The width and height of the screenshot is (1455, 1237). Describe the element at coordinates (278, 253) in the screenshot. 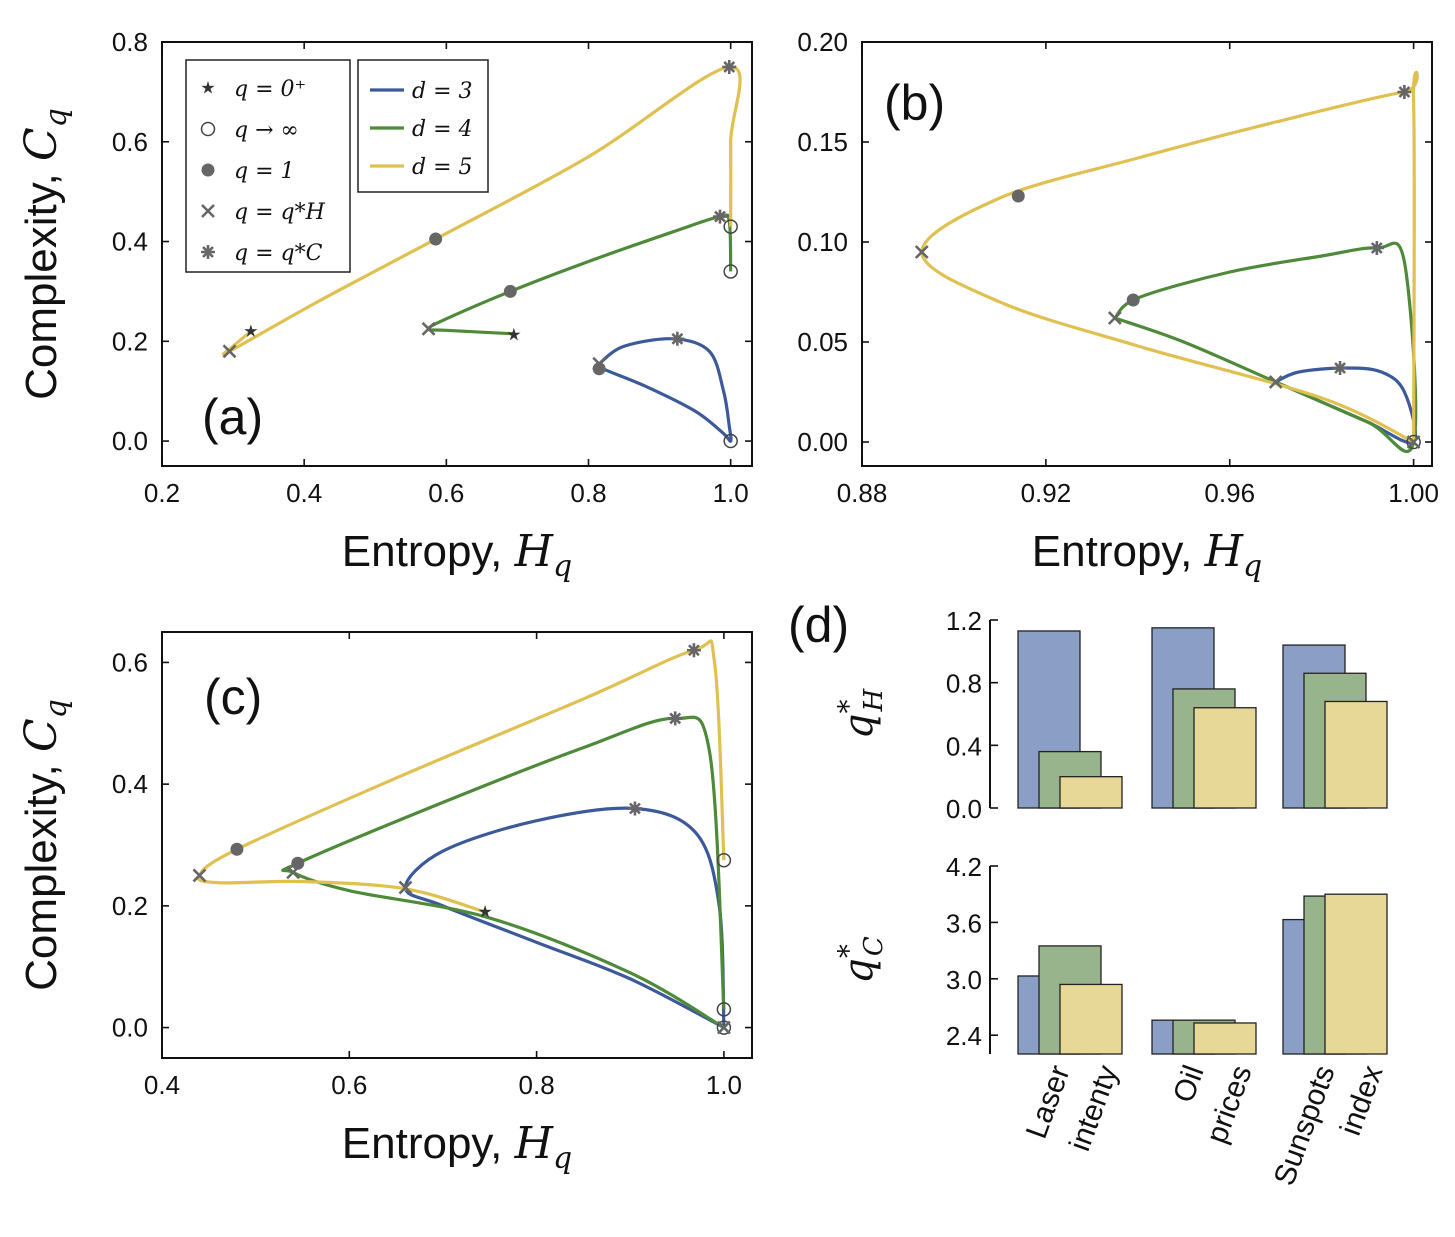

I see `legend-label: q = q*C` at that location.